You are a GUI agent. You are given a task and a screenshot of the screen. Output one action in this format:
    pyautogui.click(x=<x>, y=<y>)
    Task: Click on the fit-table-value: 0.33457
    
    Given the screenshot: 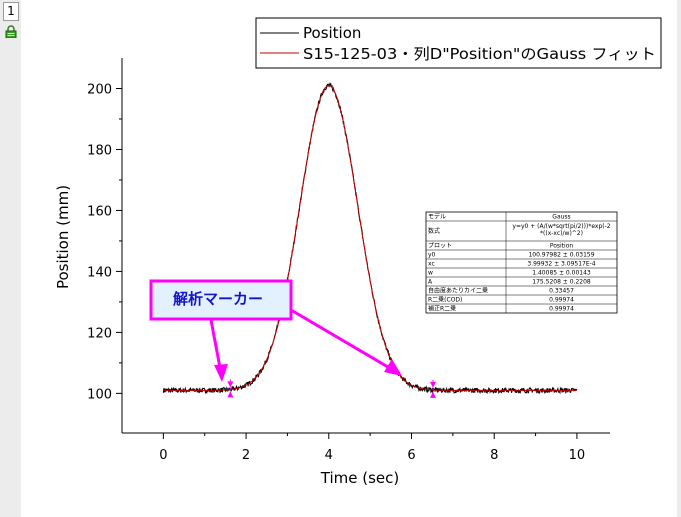 What is the action you would take?
    pyautogui.click(x=561, y=291)
    